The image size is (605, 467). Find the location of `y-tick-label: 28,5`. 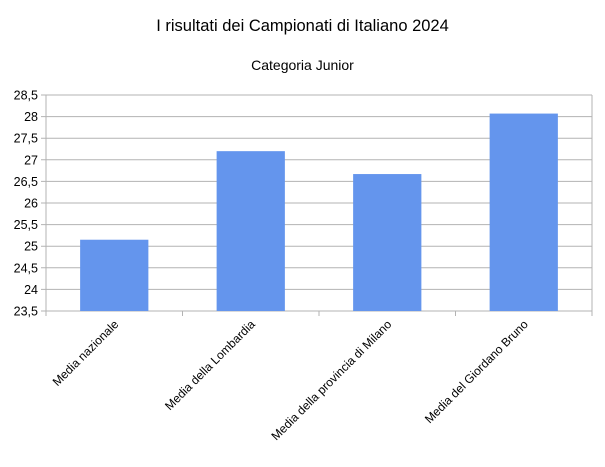

y-tick-label: 28,5 is located at coordinates (26, 96).